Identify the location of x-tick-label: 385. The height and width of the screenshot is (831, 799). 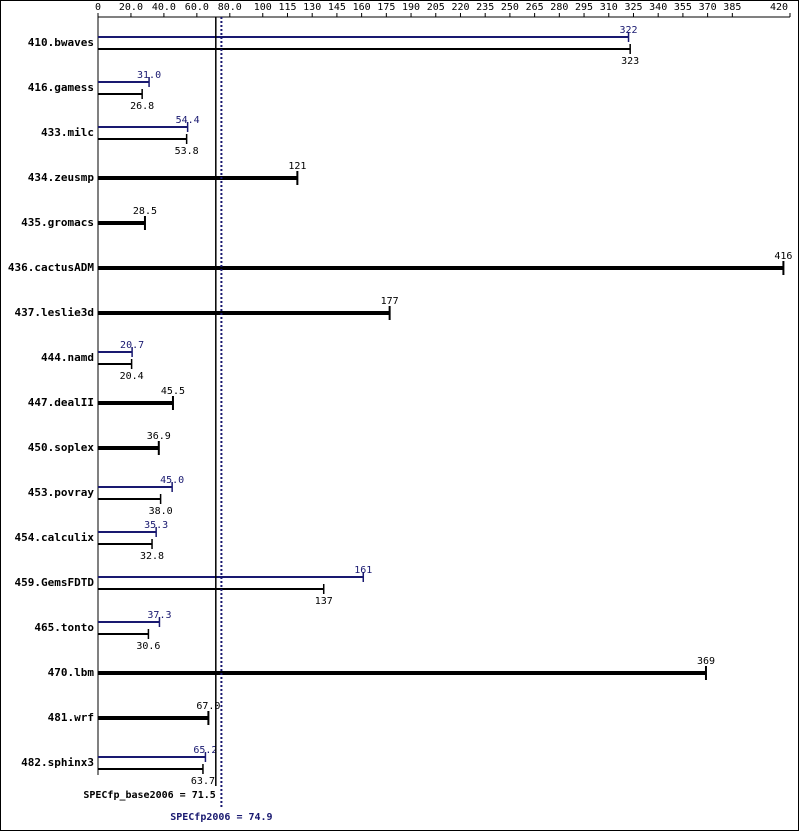
(732, 7).